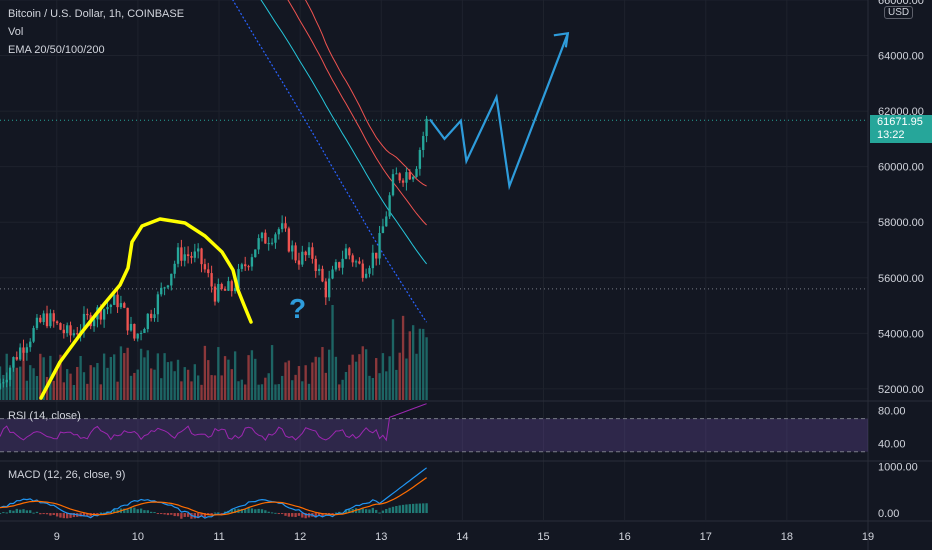 This screenshot has height=550, width=932. I want to click on highlight-drawing, so click(146, 308).